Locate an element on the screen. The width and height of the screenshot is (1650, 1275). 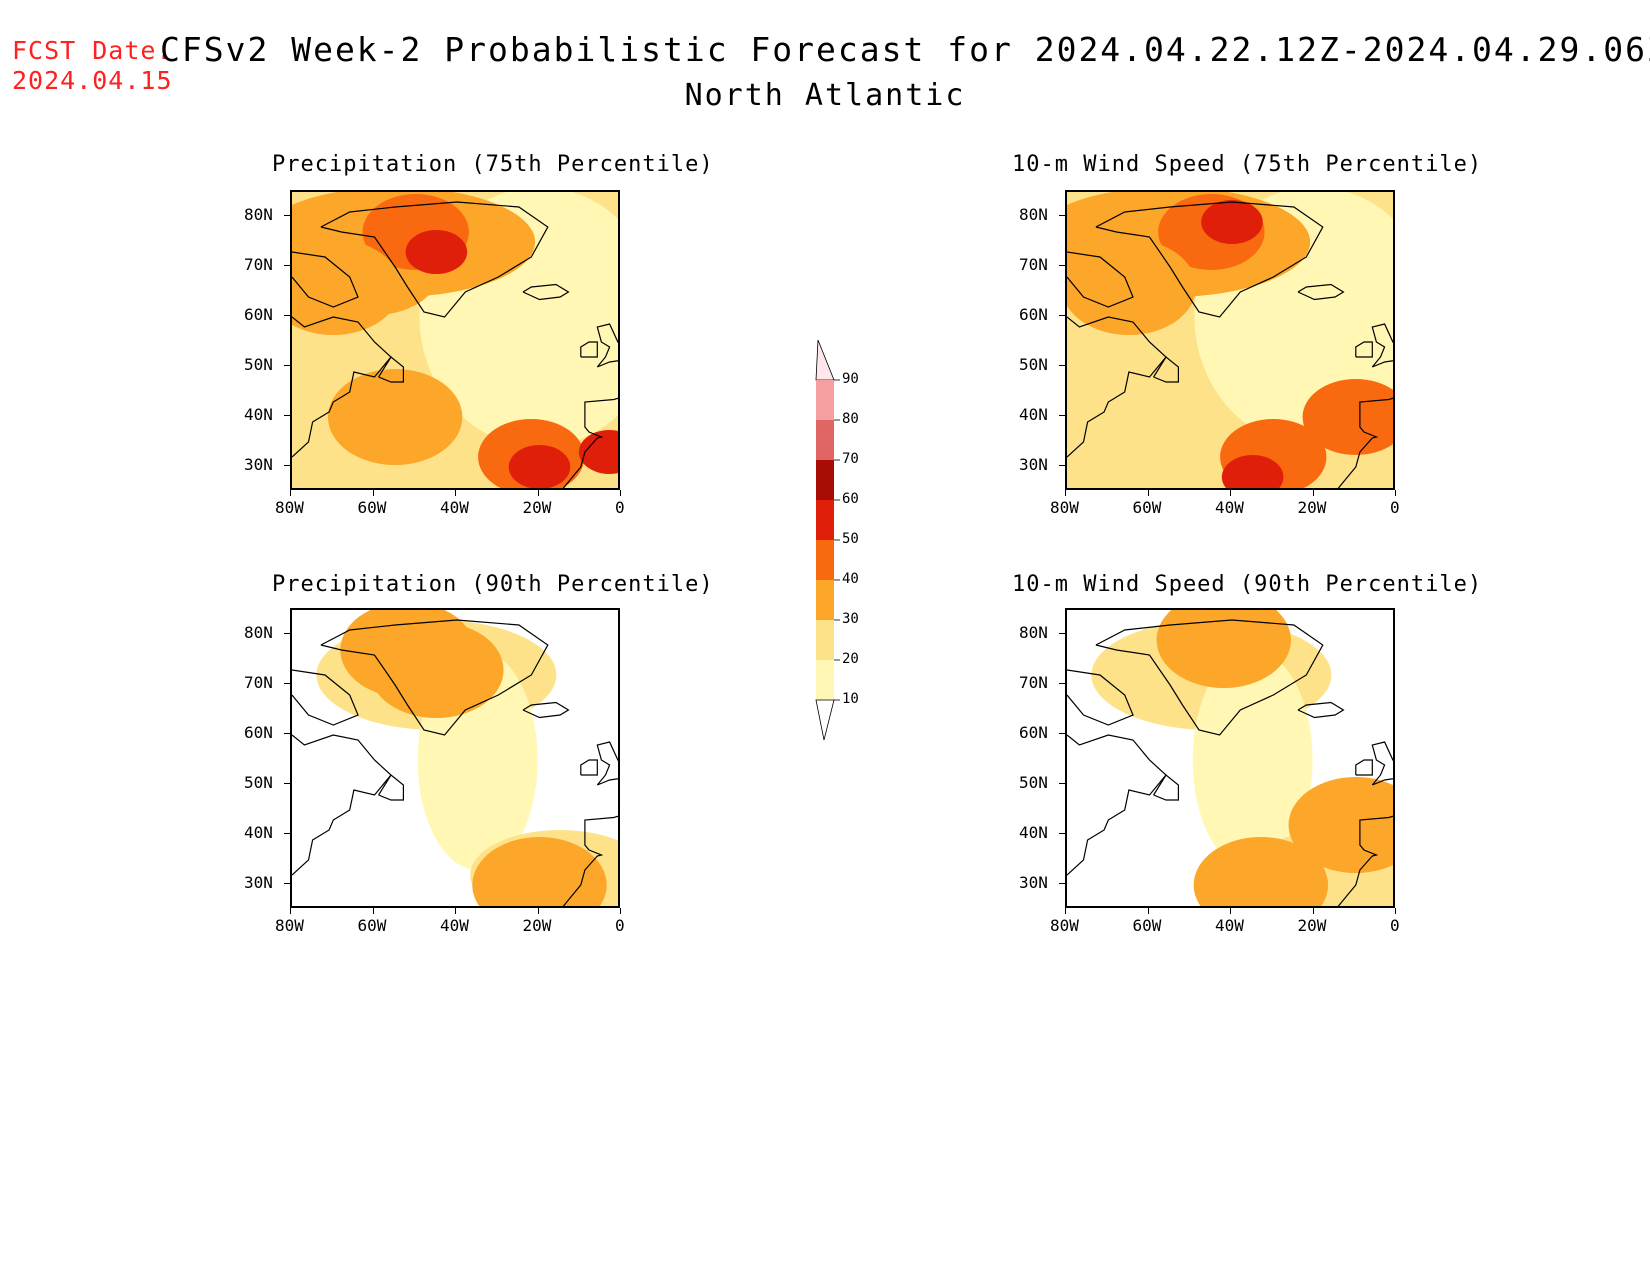
colorbar-label: 70 is located at coordinates (850, 459).